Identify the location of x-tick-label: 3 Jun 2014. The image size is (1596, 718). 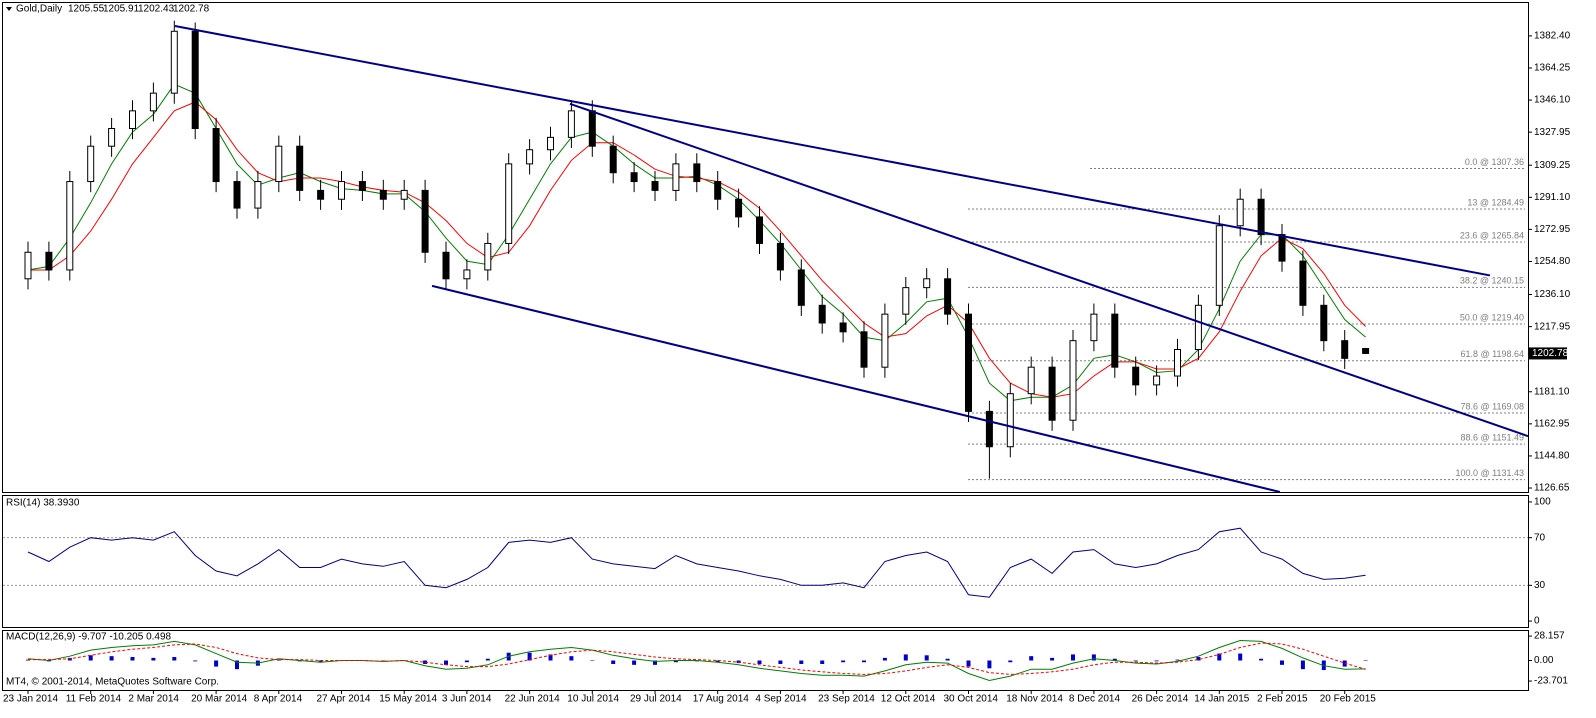
(467, 699).